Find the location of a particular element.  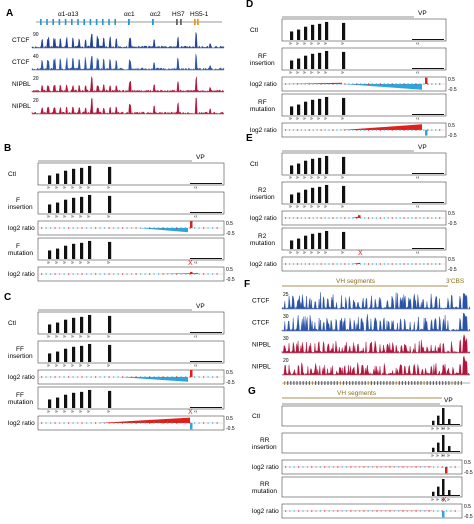

gene-element-tick is located at coordinates (198, 22).